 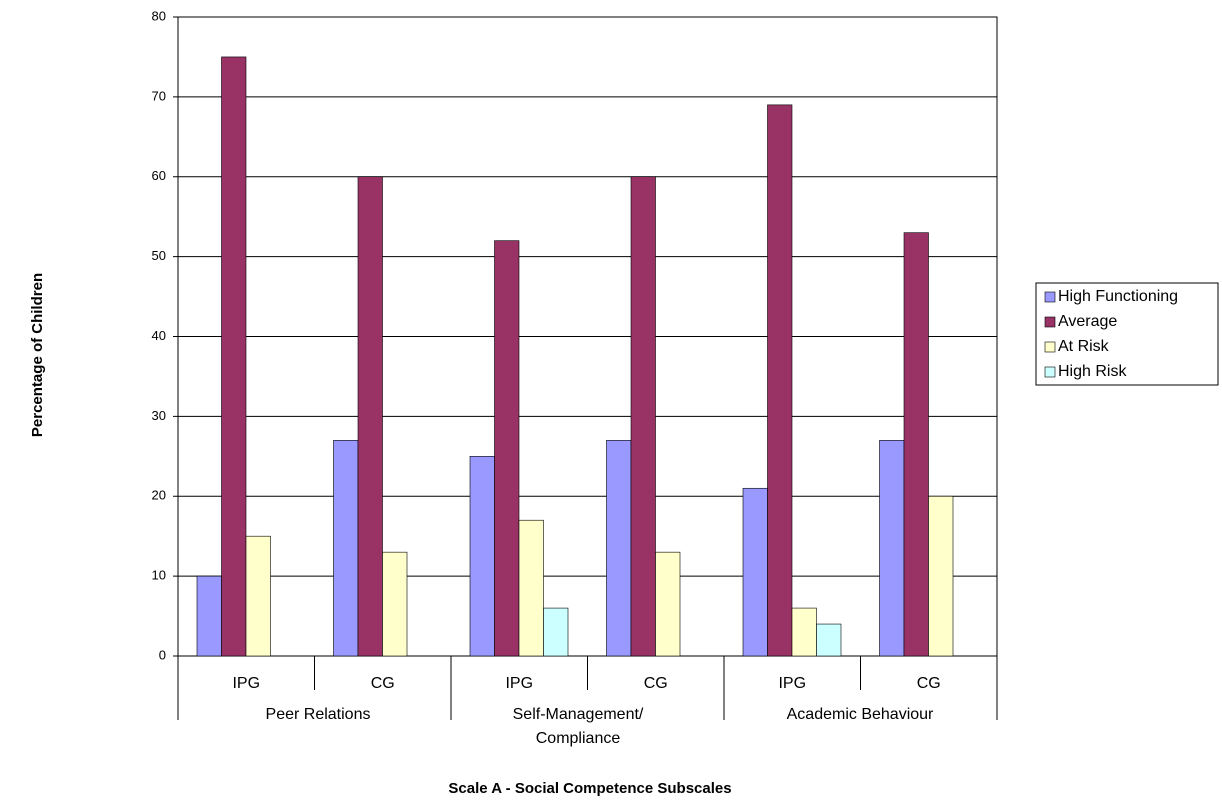 I want to click on legend-box, so click(x=1127, y=334).